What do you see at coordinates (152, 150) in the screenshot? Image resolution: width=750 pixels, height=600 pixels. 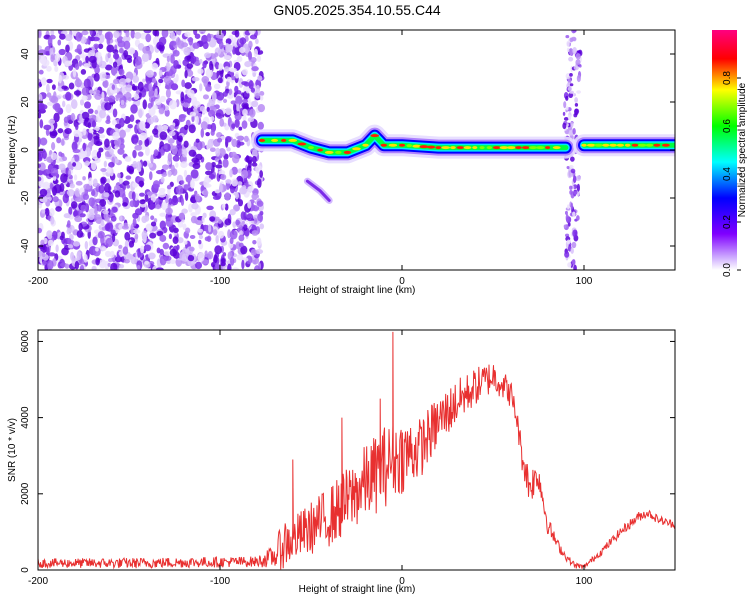 I see `noise-region` at bounding box center [152, 150].